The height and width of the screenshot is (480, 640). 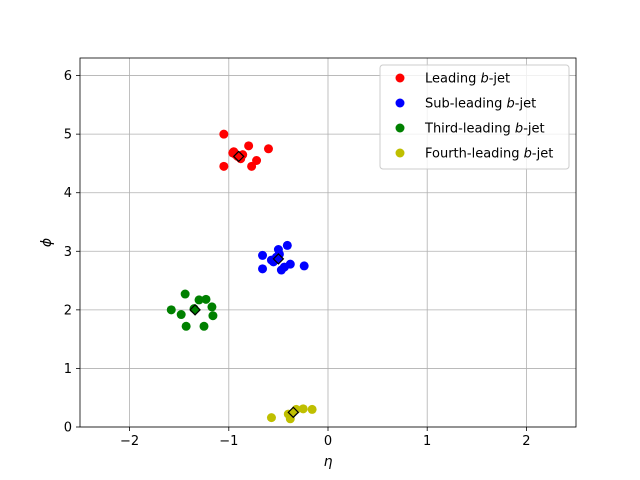 What do you see at coordinates (68, 193) in the screenshot?
I see `y-tick-label: 4` at bounding box center [68, 193].